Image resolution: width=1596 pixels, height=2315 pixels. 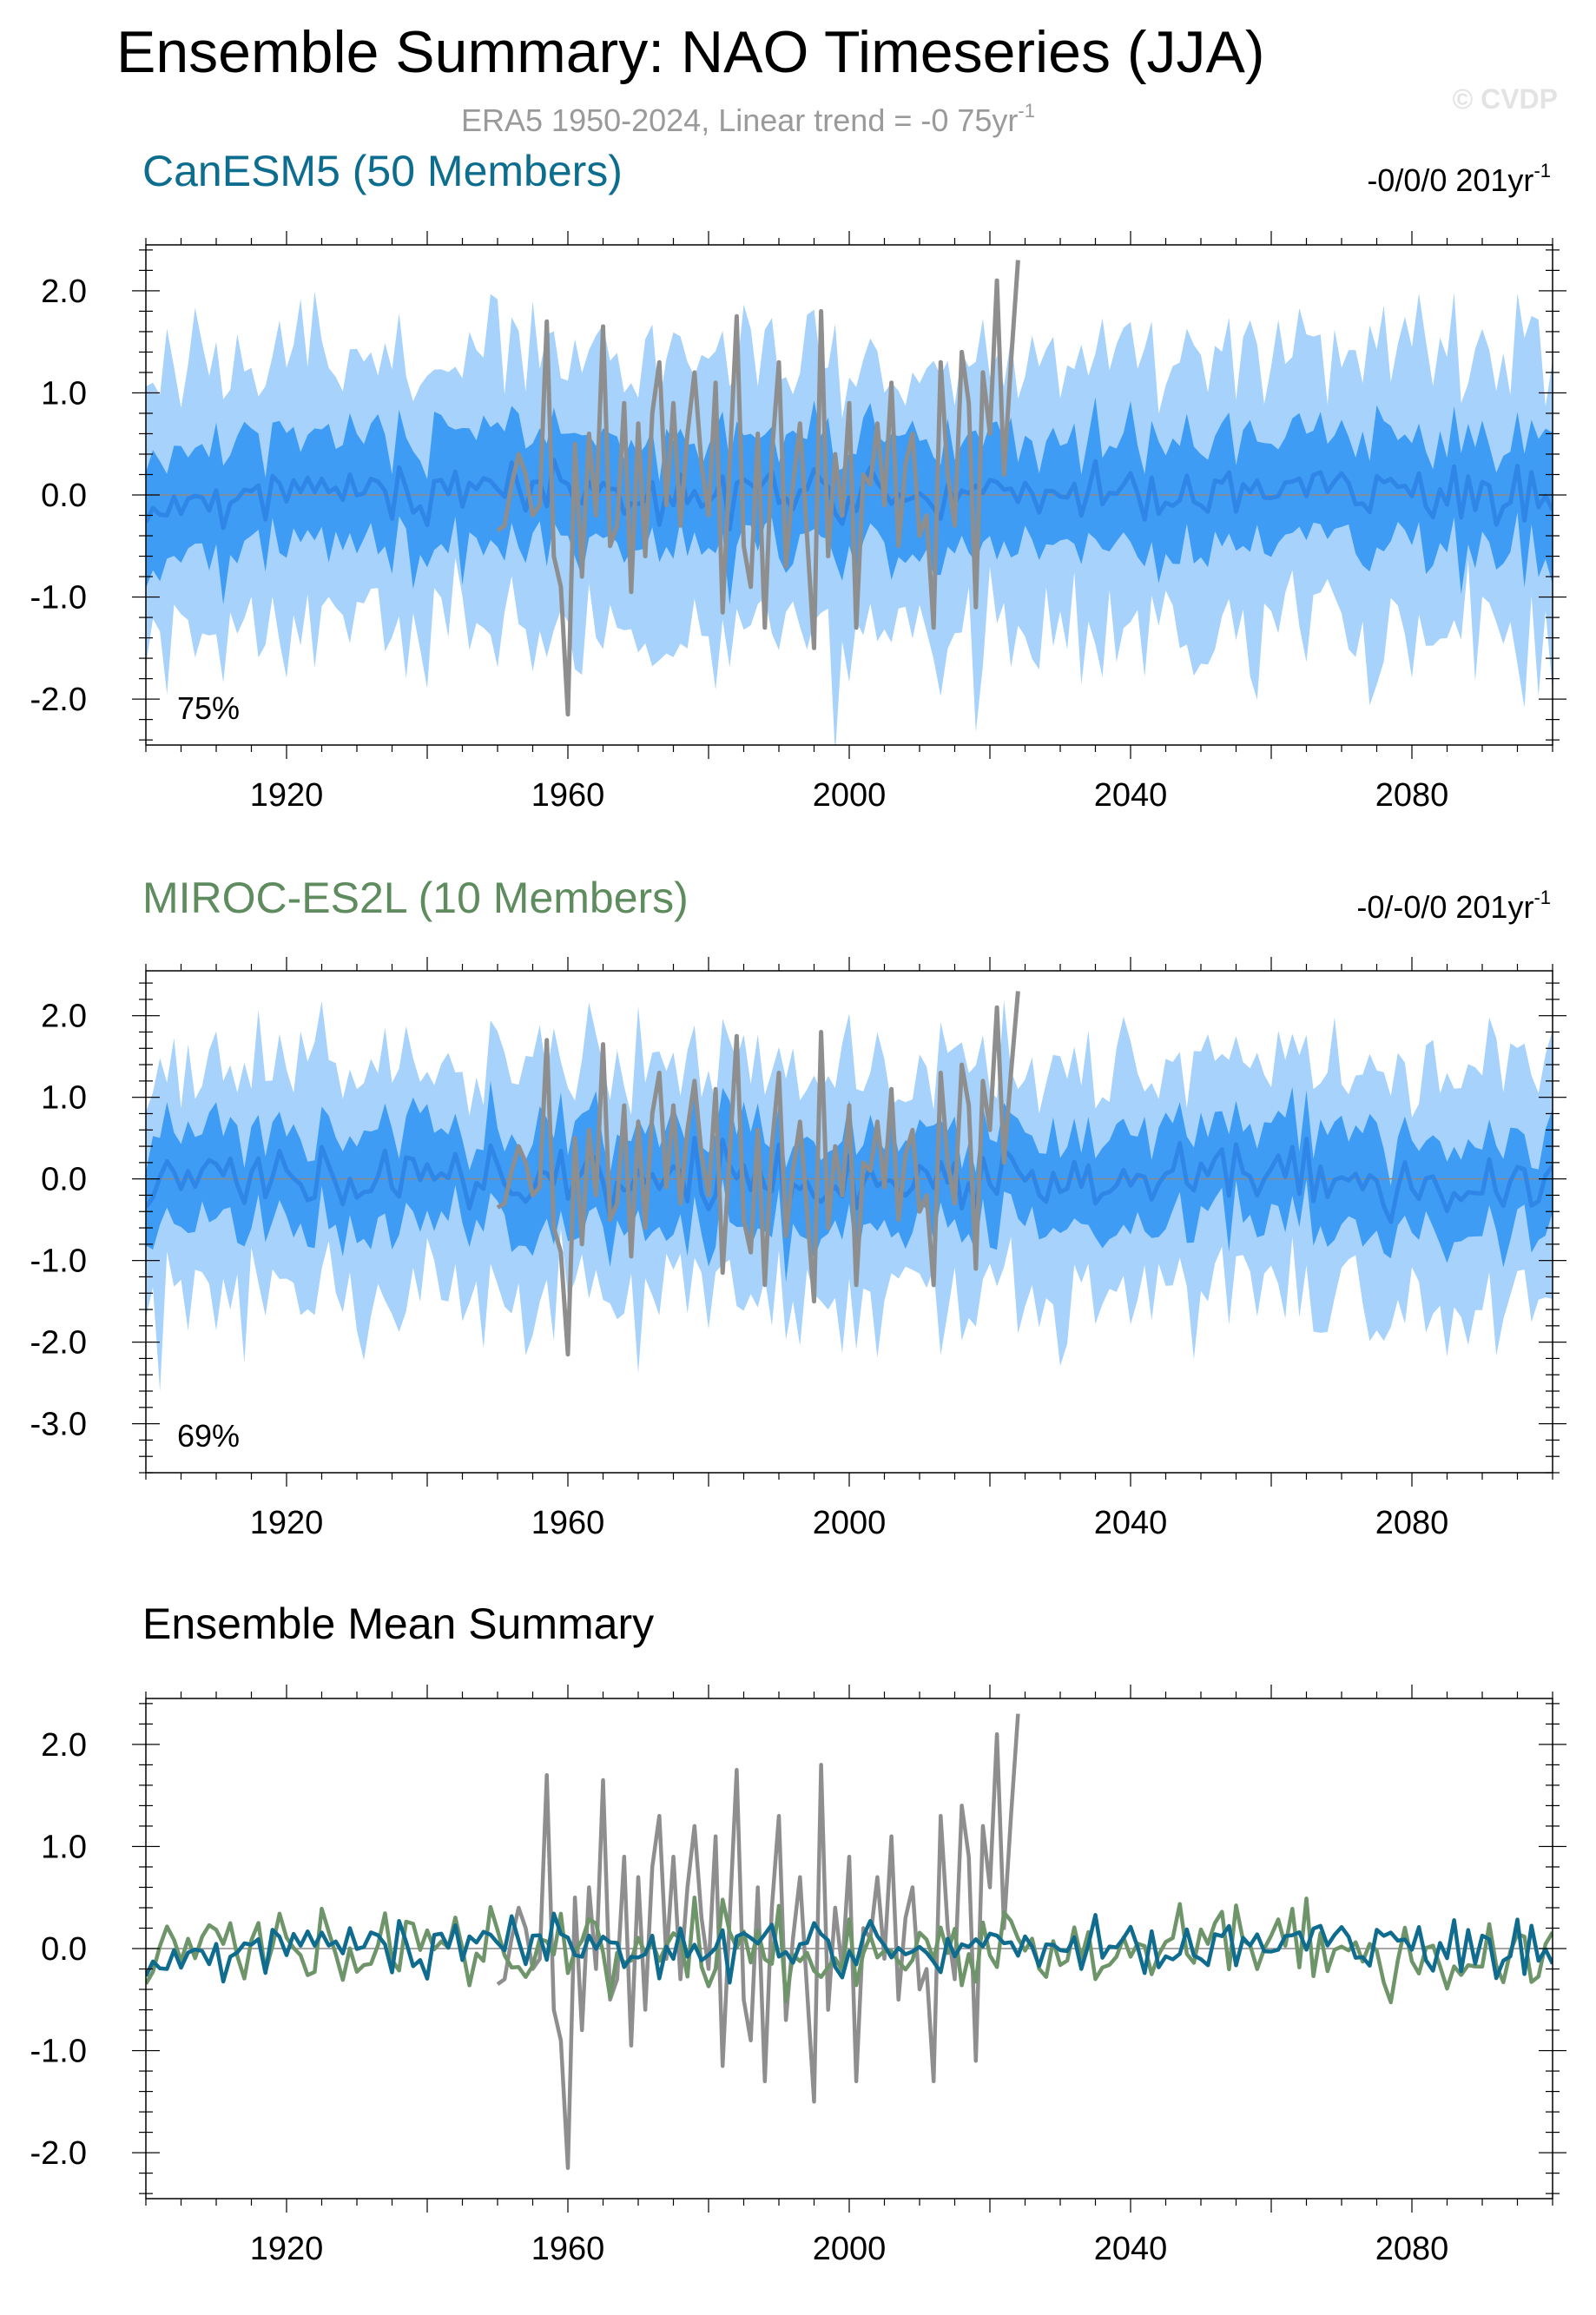 I want to click on percent-label: 75%, so click(x=208, y=708).